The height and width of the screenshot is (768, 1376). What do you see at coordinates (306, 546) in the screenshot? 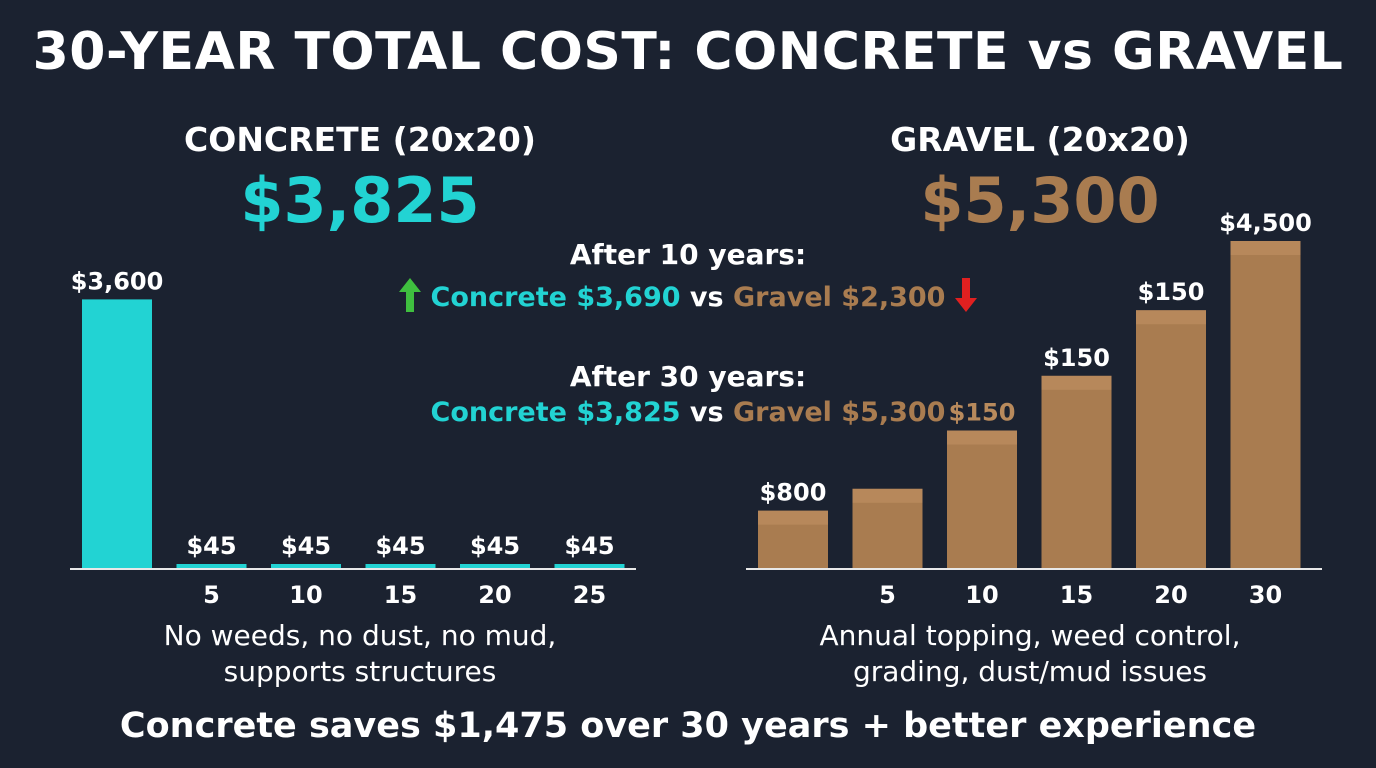
I see `concrete-data-label-2: $45` at bounding box center [306, 546].